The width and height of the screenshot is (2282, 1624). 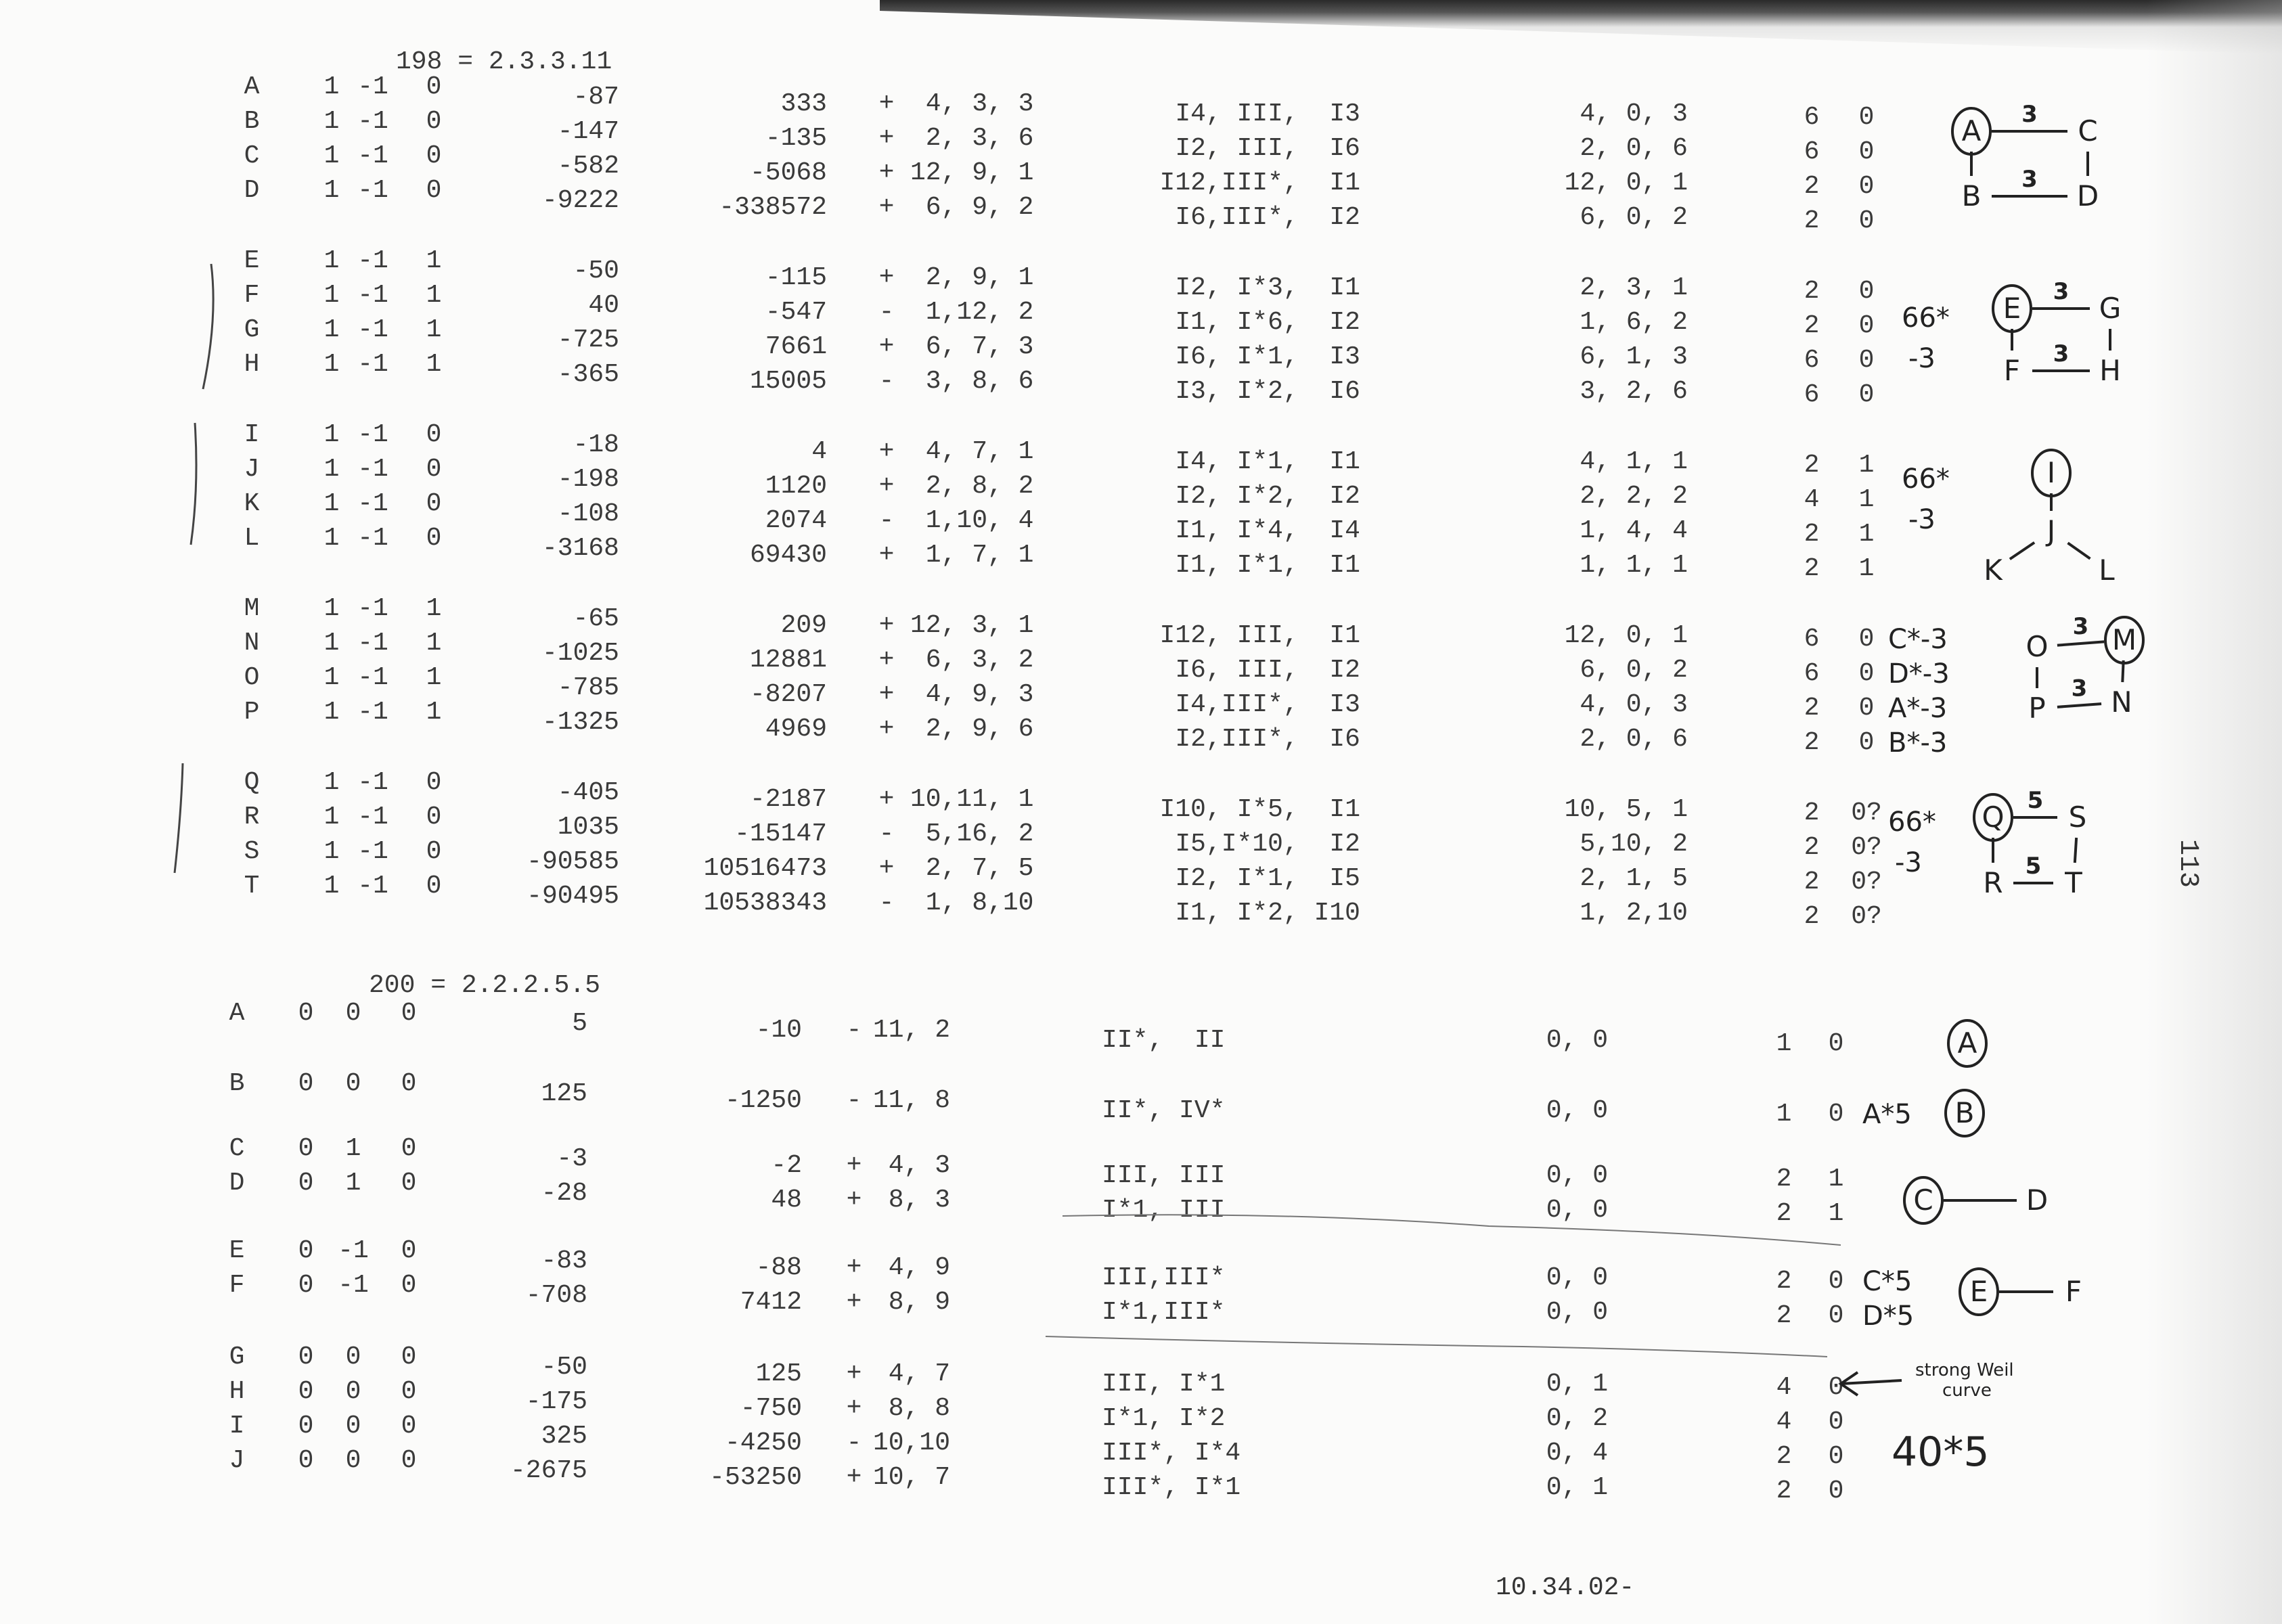 I want to click on kodaira-types: I6, III, I2, so click(x=1267, y=670).